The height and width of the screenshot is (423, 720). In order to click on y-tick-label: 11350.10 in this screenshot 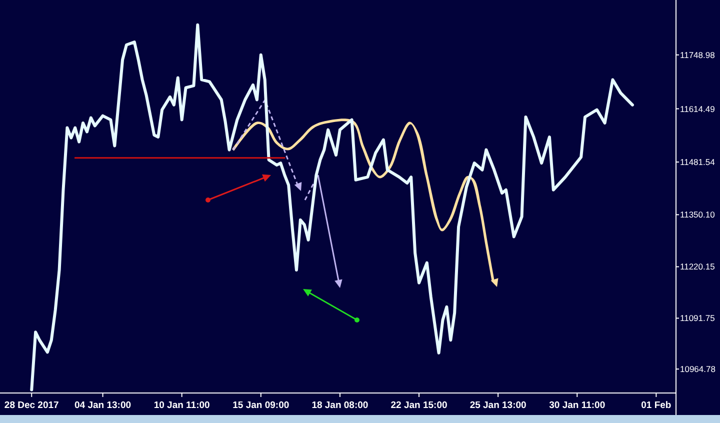, I will do `click(698, 215)`.